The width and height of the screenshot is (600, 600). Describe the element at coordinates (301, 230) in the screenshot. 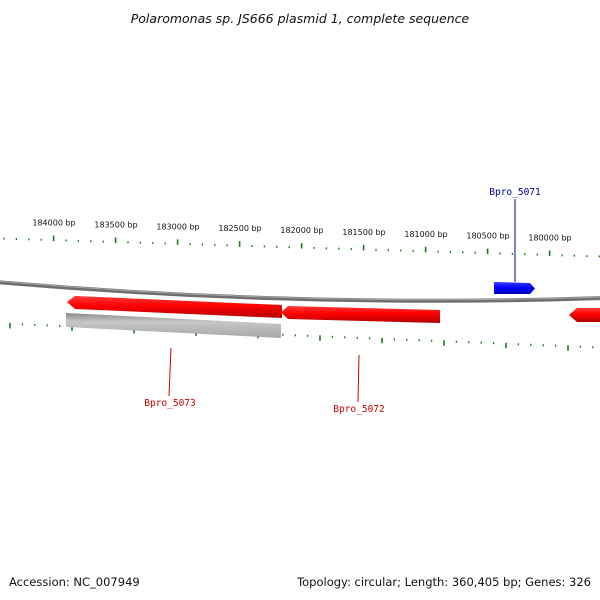

I see `scale-label: 182000 bp` at that location.